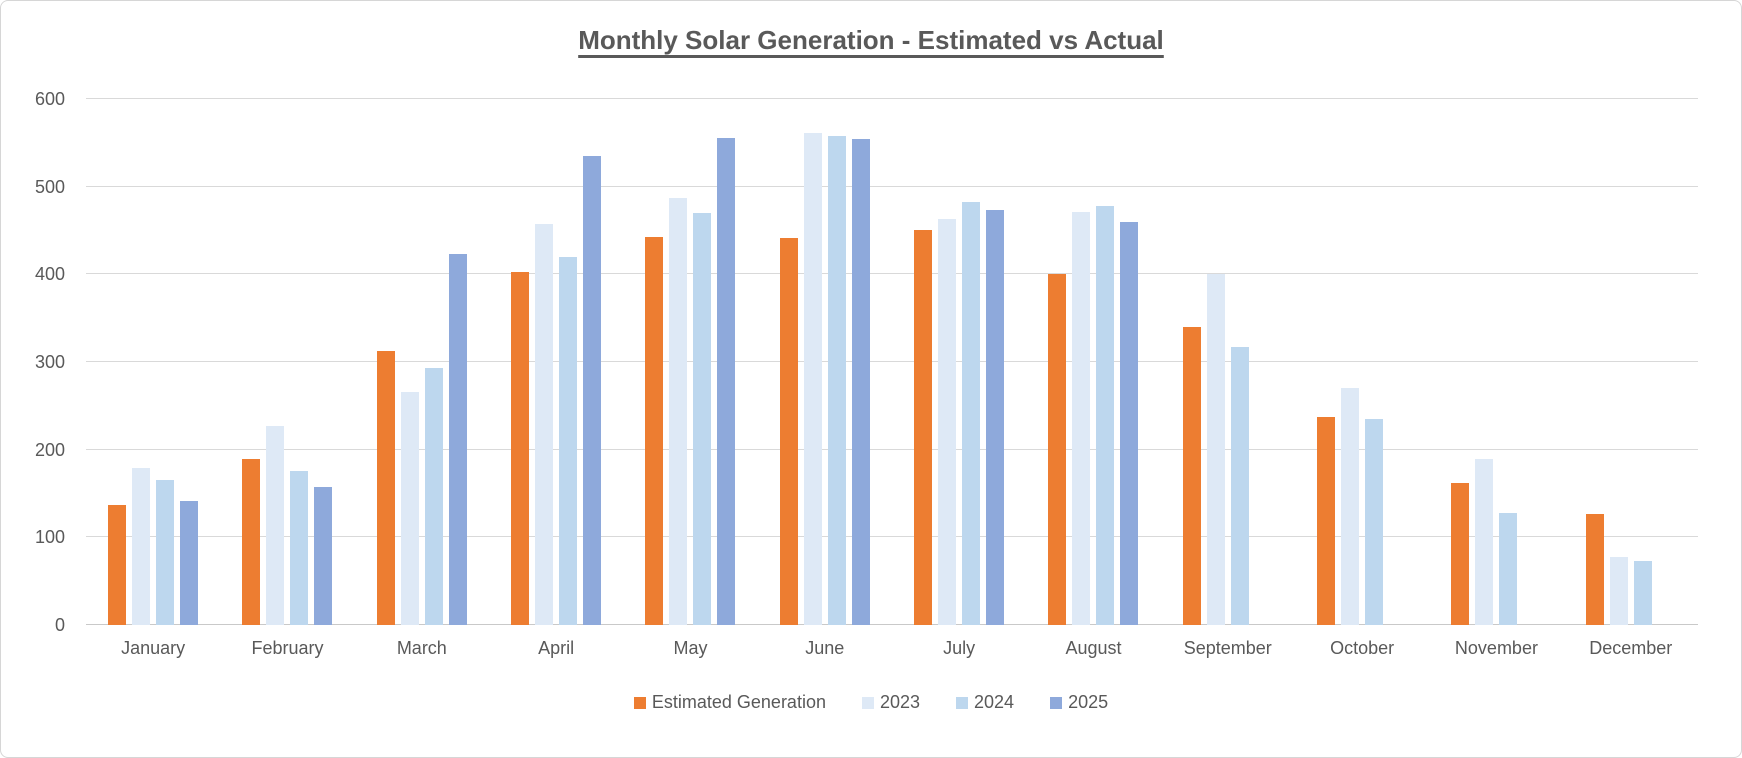  I want to click on x-axis-line, so click(892, 624).